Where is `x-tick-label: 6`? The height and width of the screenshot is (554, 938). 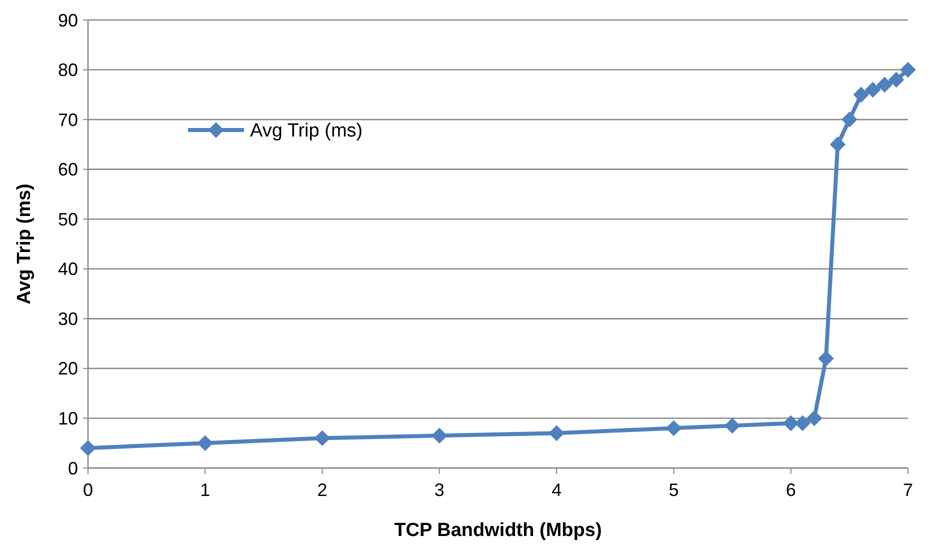
x-tick-label: 6 is located at coordinates (791, 490).